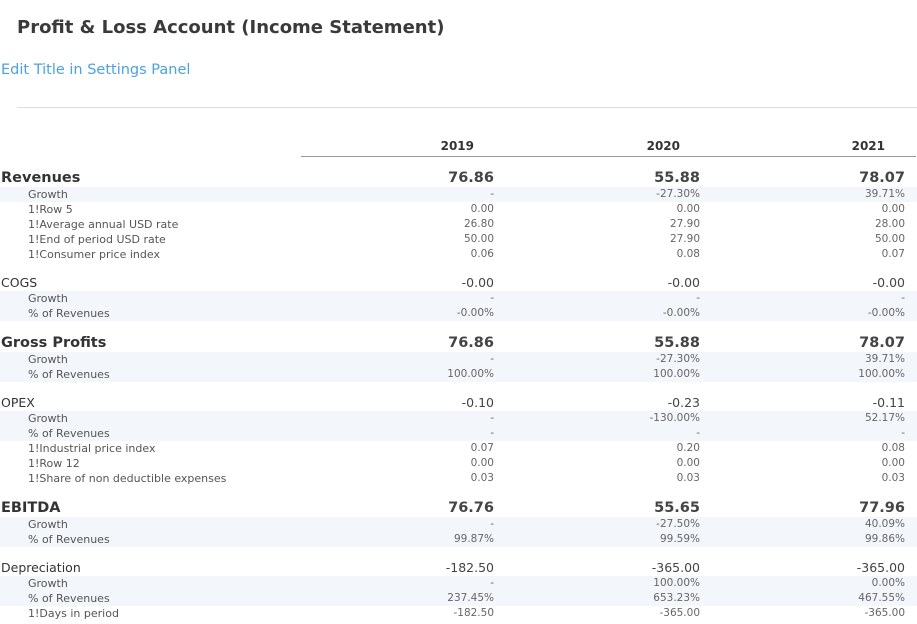 The image size is (917, 624). Describe the element at coordinates (482, 209) in the screenshot. I see `value-cell-2019: 0.00` at that location.